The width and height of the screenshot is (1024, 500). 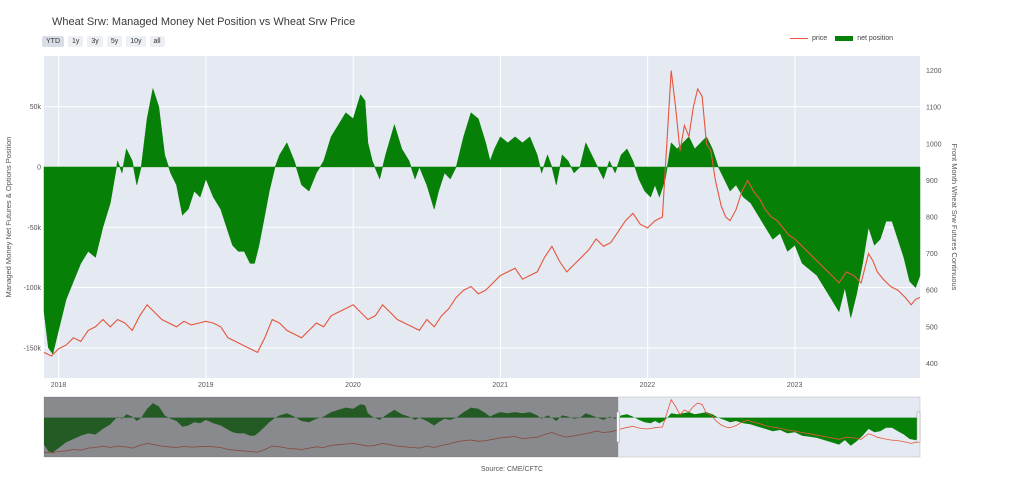 What do you see at coordinates (932, 364) in the screenshot?
I see `y-right-tick-label: 400` at bounding box center [932, 364].